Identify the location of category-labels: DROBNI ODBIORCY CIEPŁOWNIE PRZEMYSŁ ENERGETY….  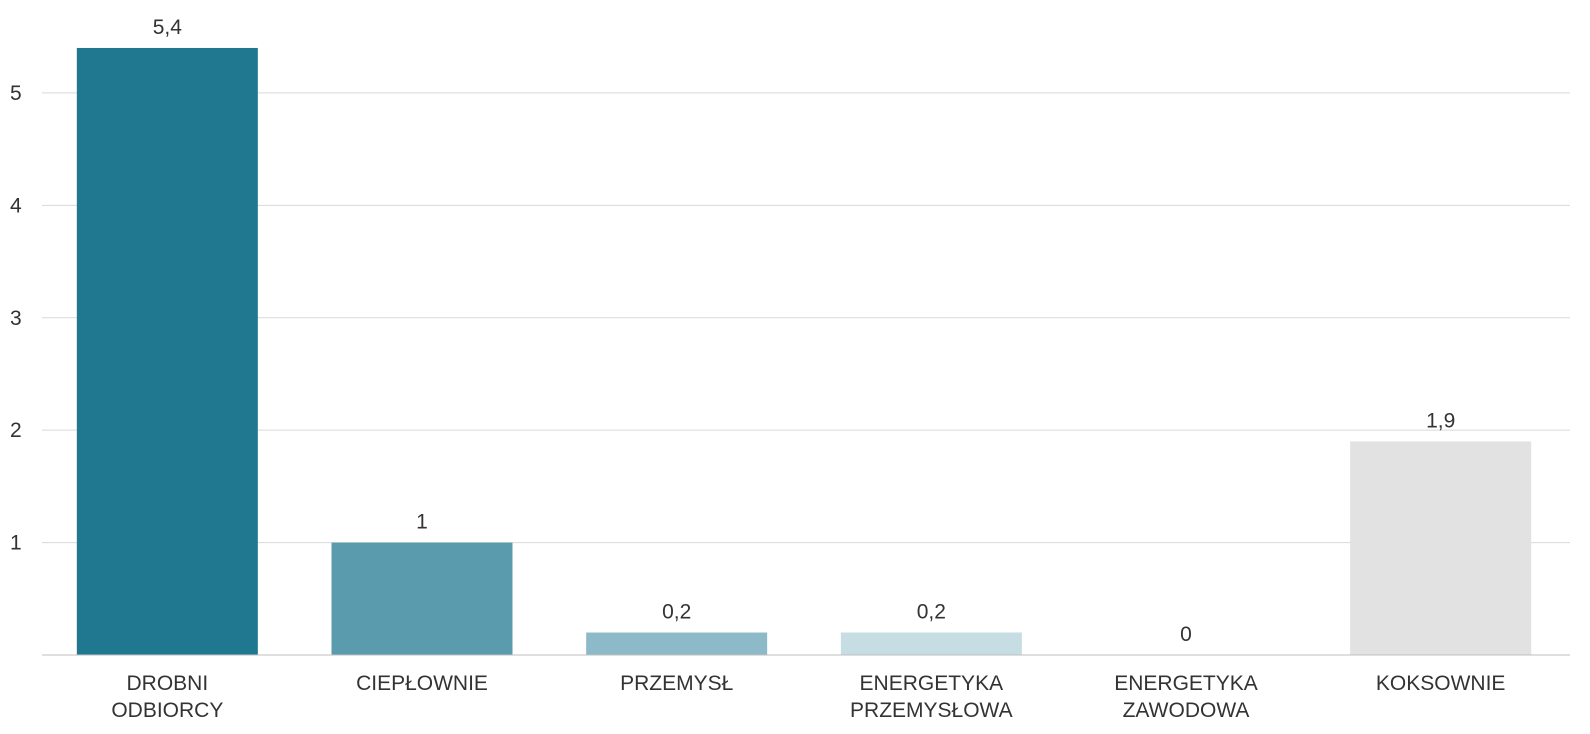
(808, 697).